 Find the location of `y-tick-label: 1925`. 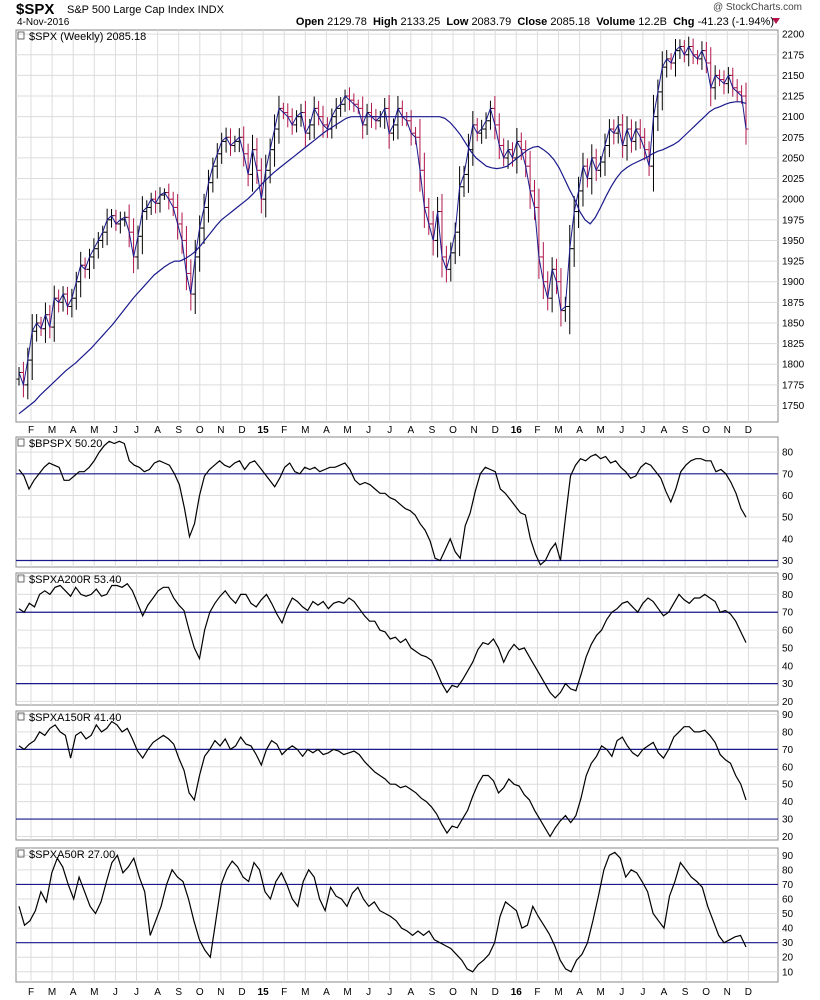

y-tick-label: 1925 is located at coordinates (793, 262).